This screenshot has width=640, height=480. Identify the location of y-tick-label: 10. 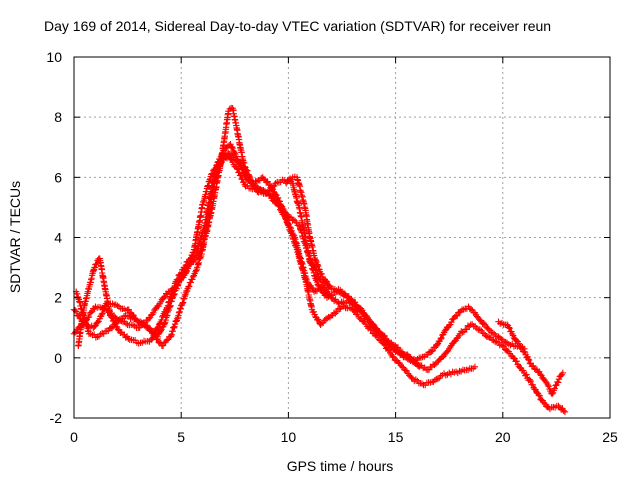
(54, 57).